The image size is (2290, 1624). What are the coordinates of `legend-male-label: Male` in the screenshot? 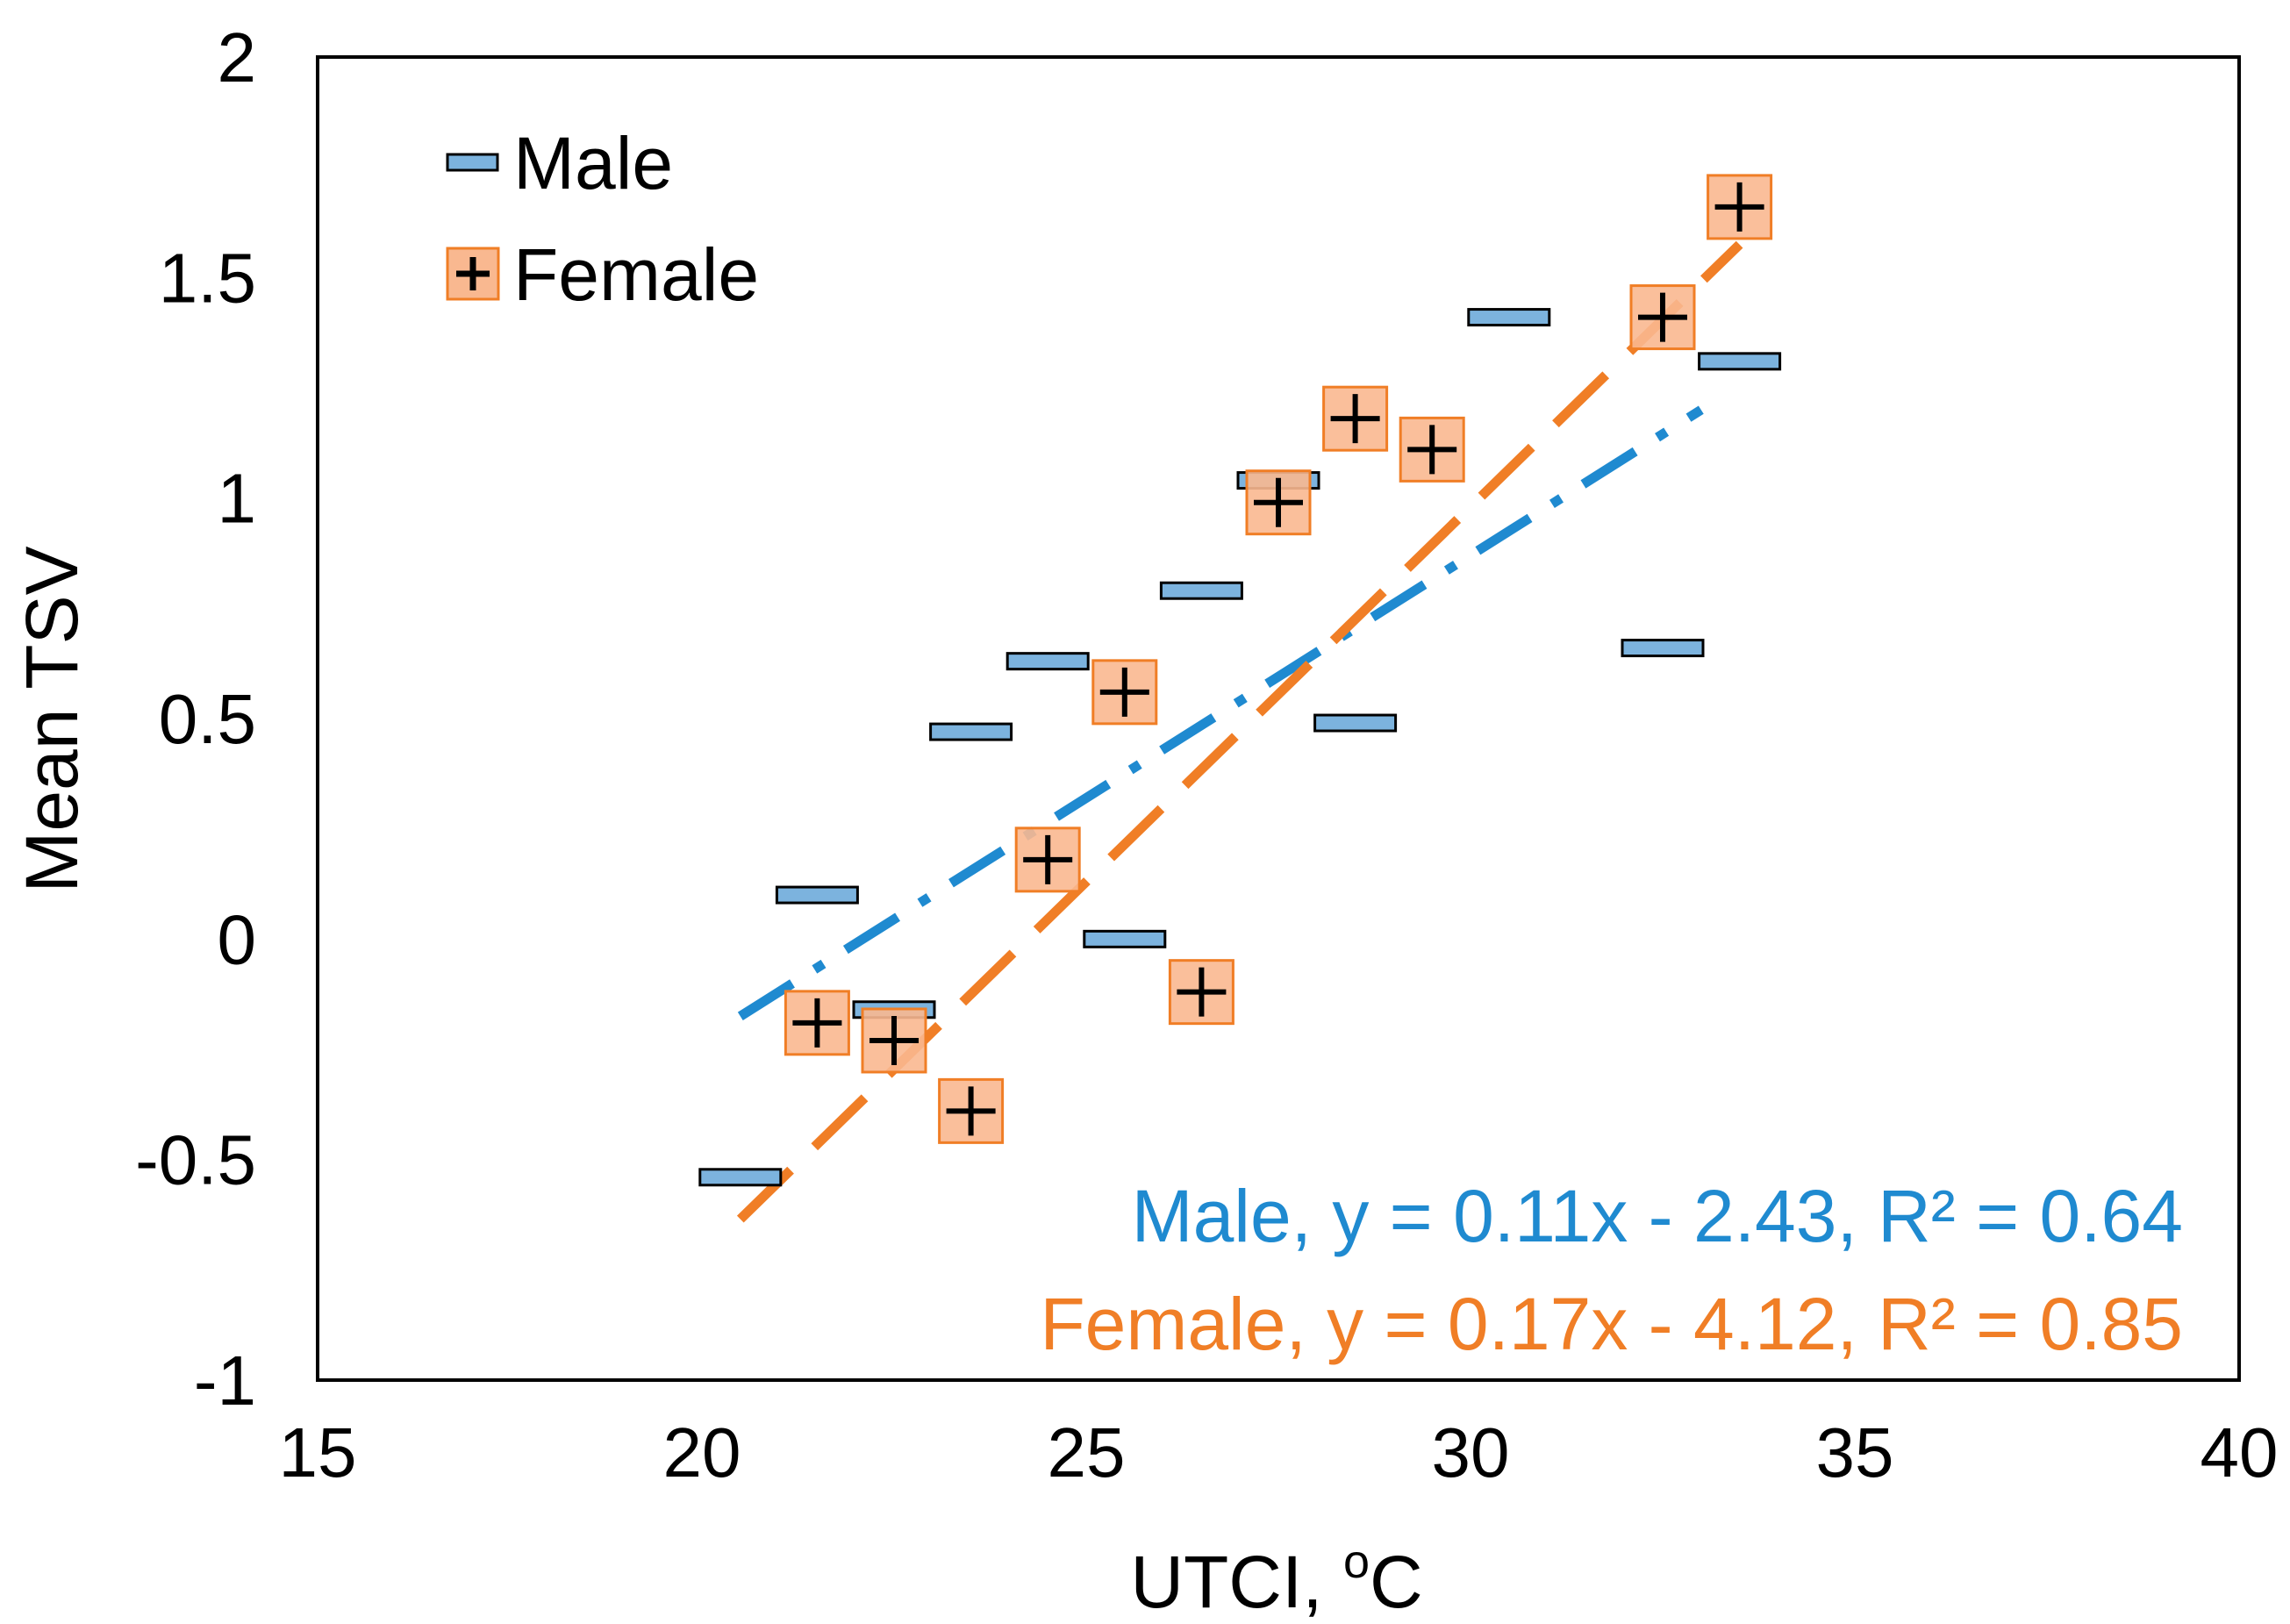 It's located at (593, 163).